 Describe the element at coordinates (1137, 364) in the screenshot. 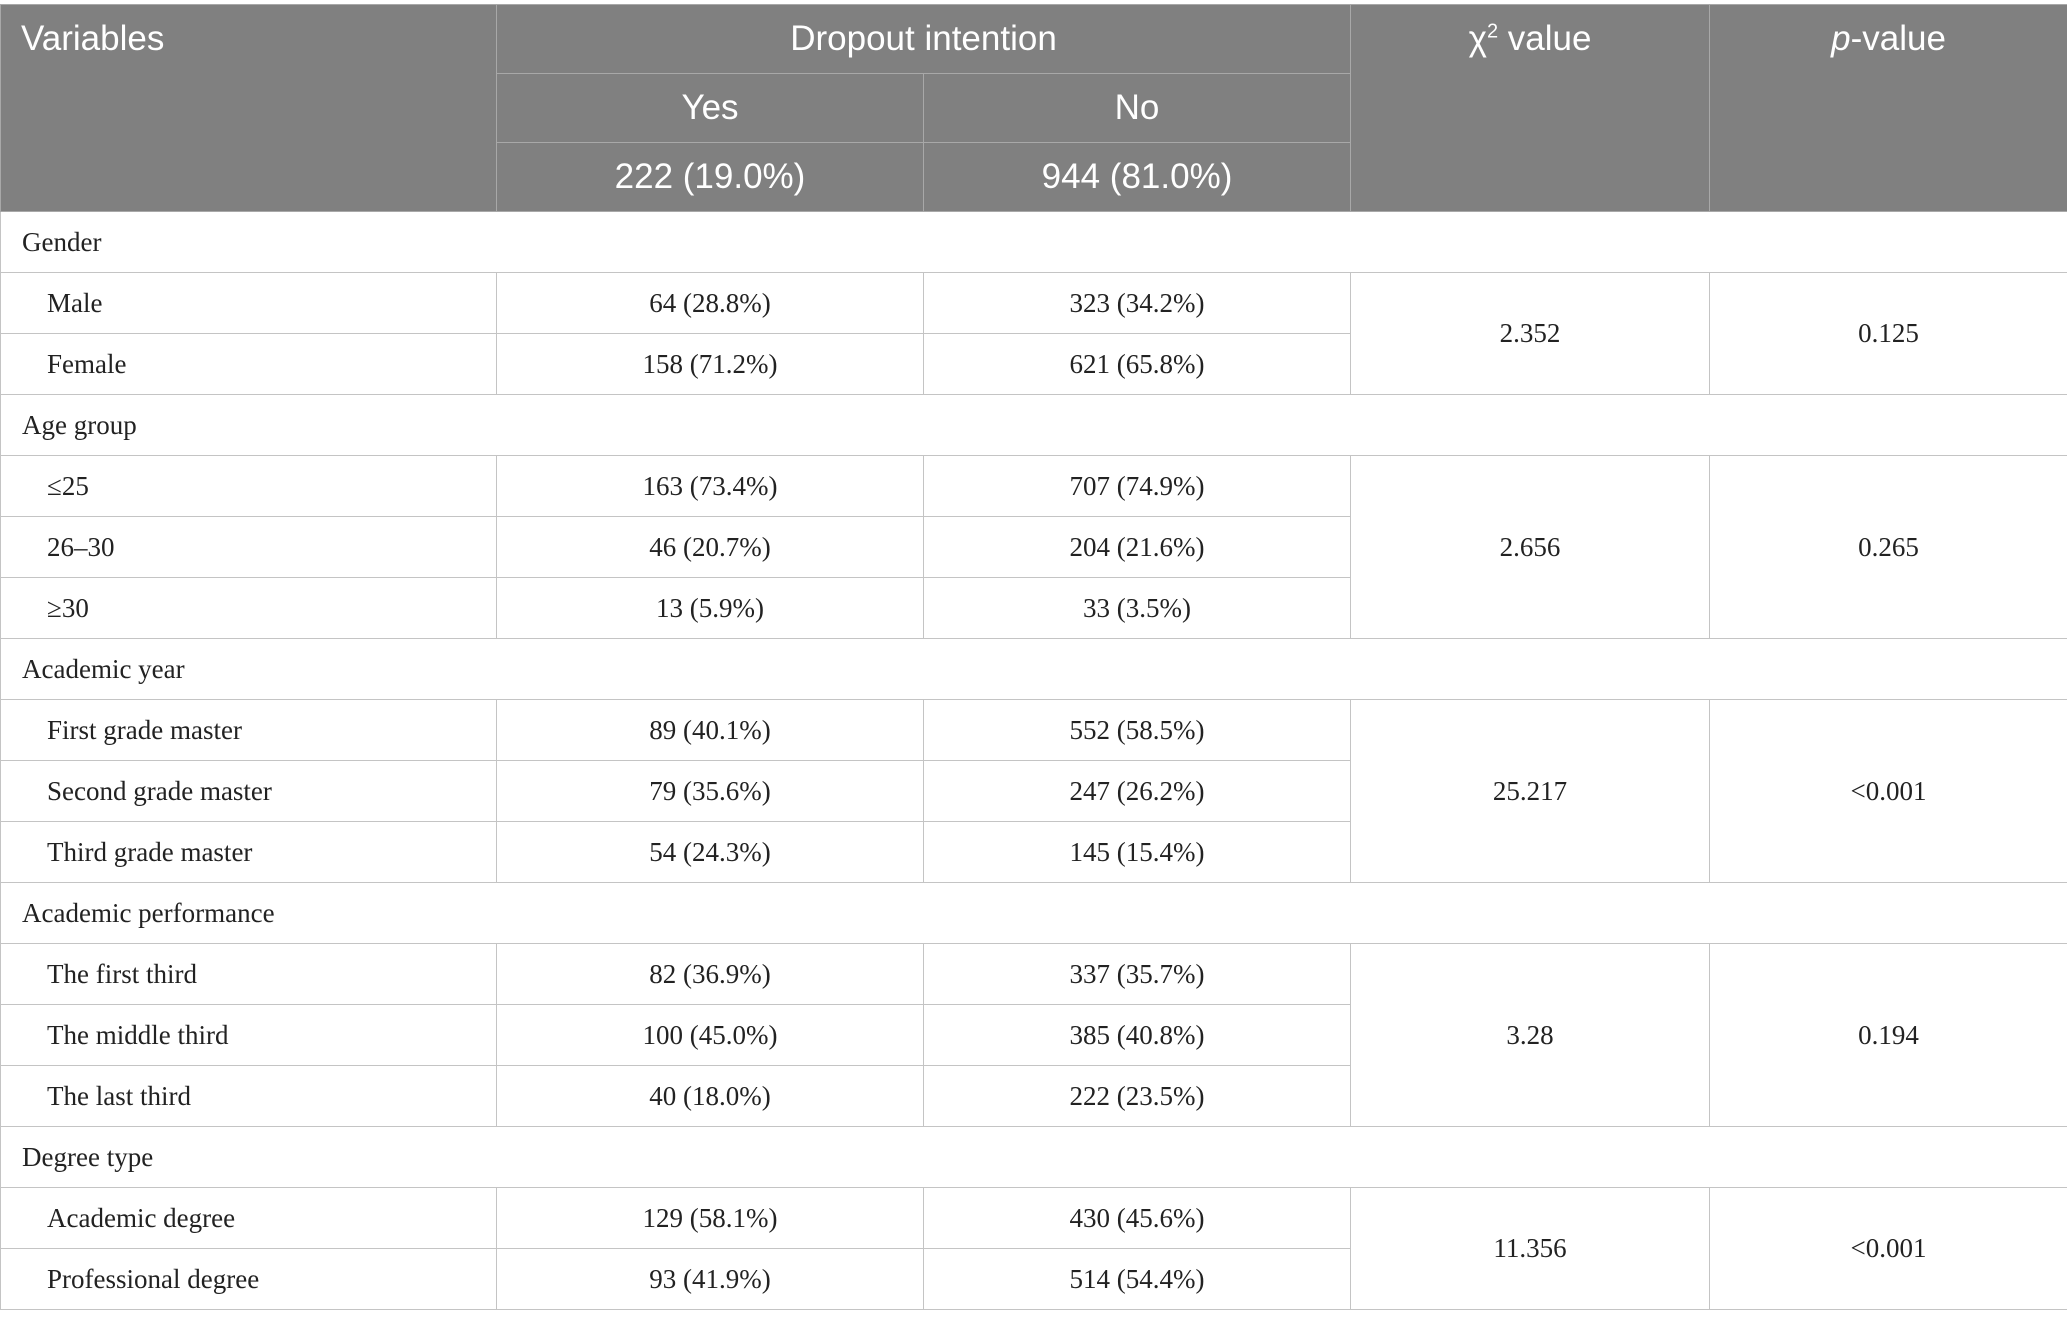

I see `no-cell: 621 (65.8%)` at that location.